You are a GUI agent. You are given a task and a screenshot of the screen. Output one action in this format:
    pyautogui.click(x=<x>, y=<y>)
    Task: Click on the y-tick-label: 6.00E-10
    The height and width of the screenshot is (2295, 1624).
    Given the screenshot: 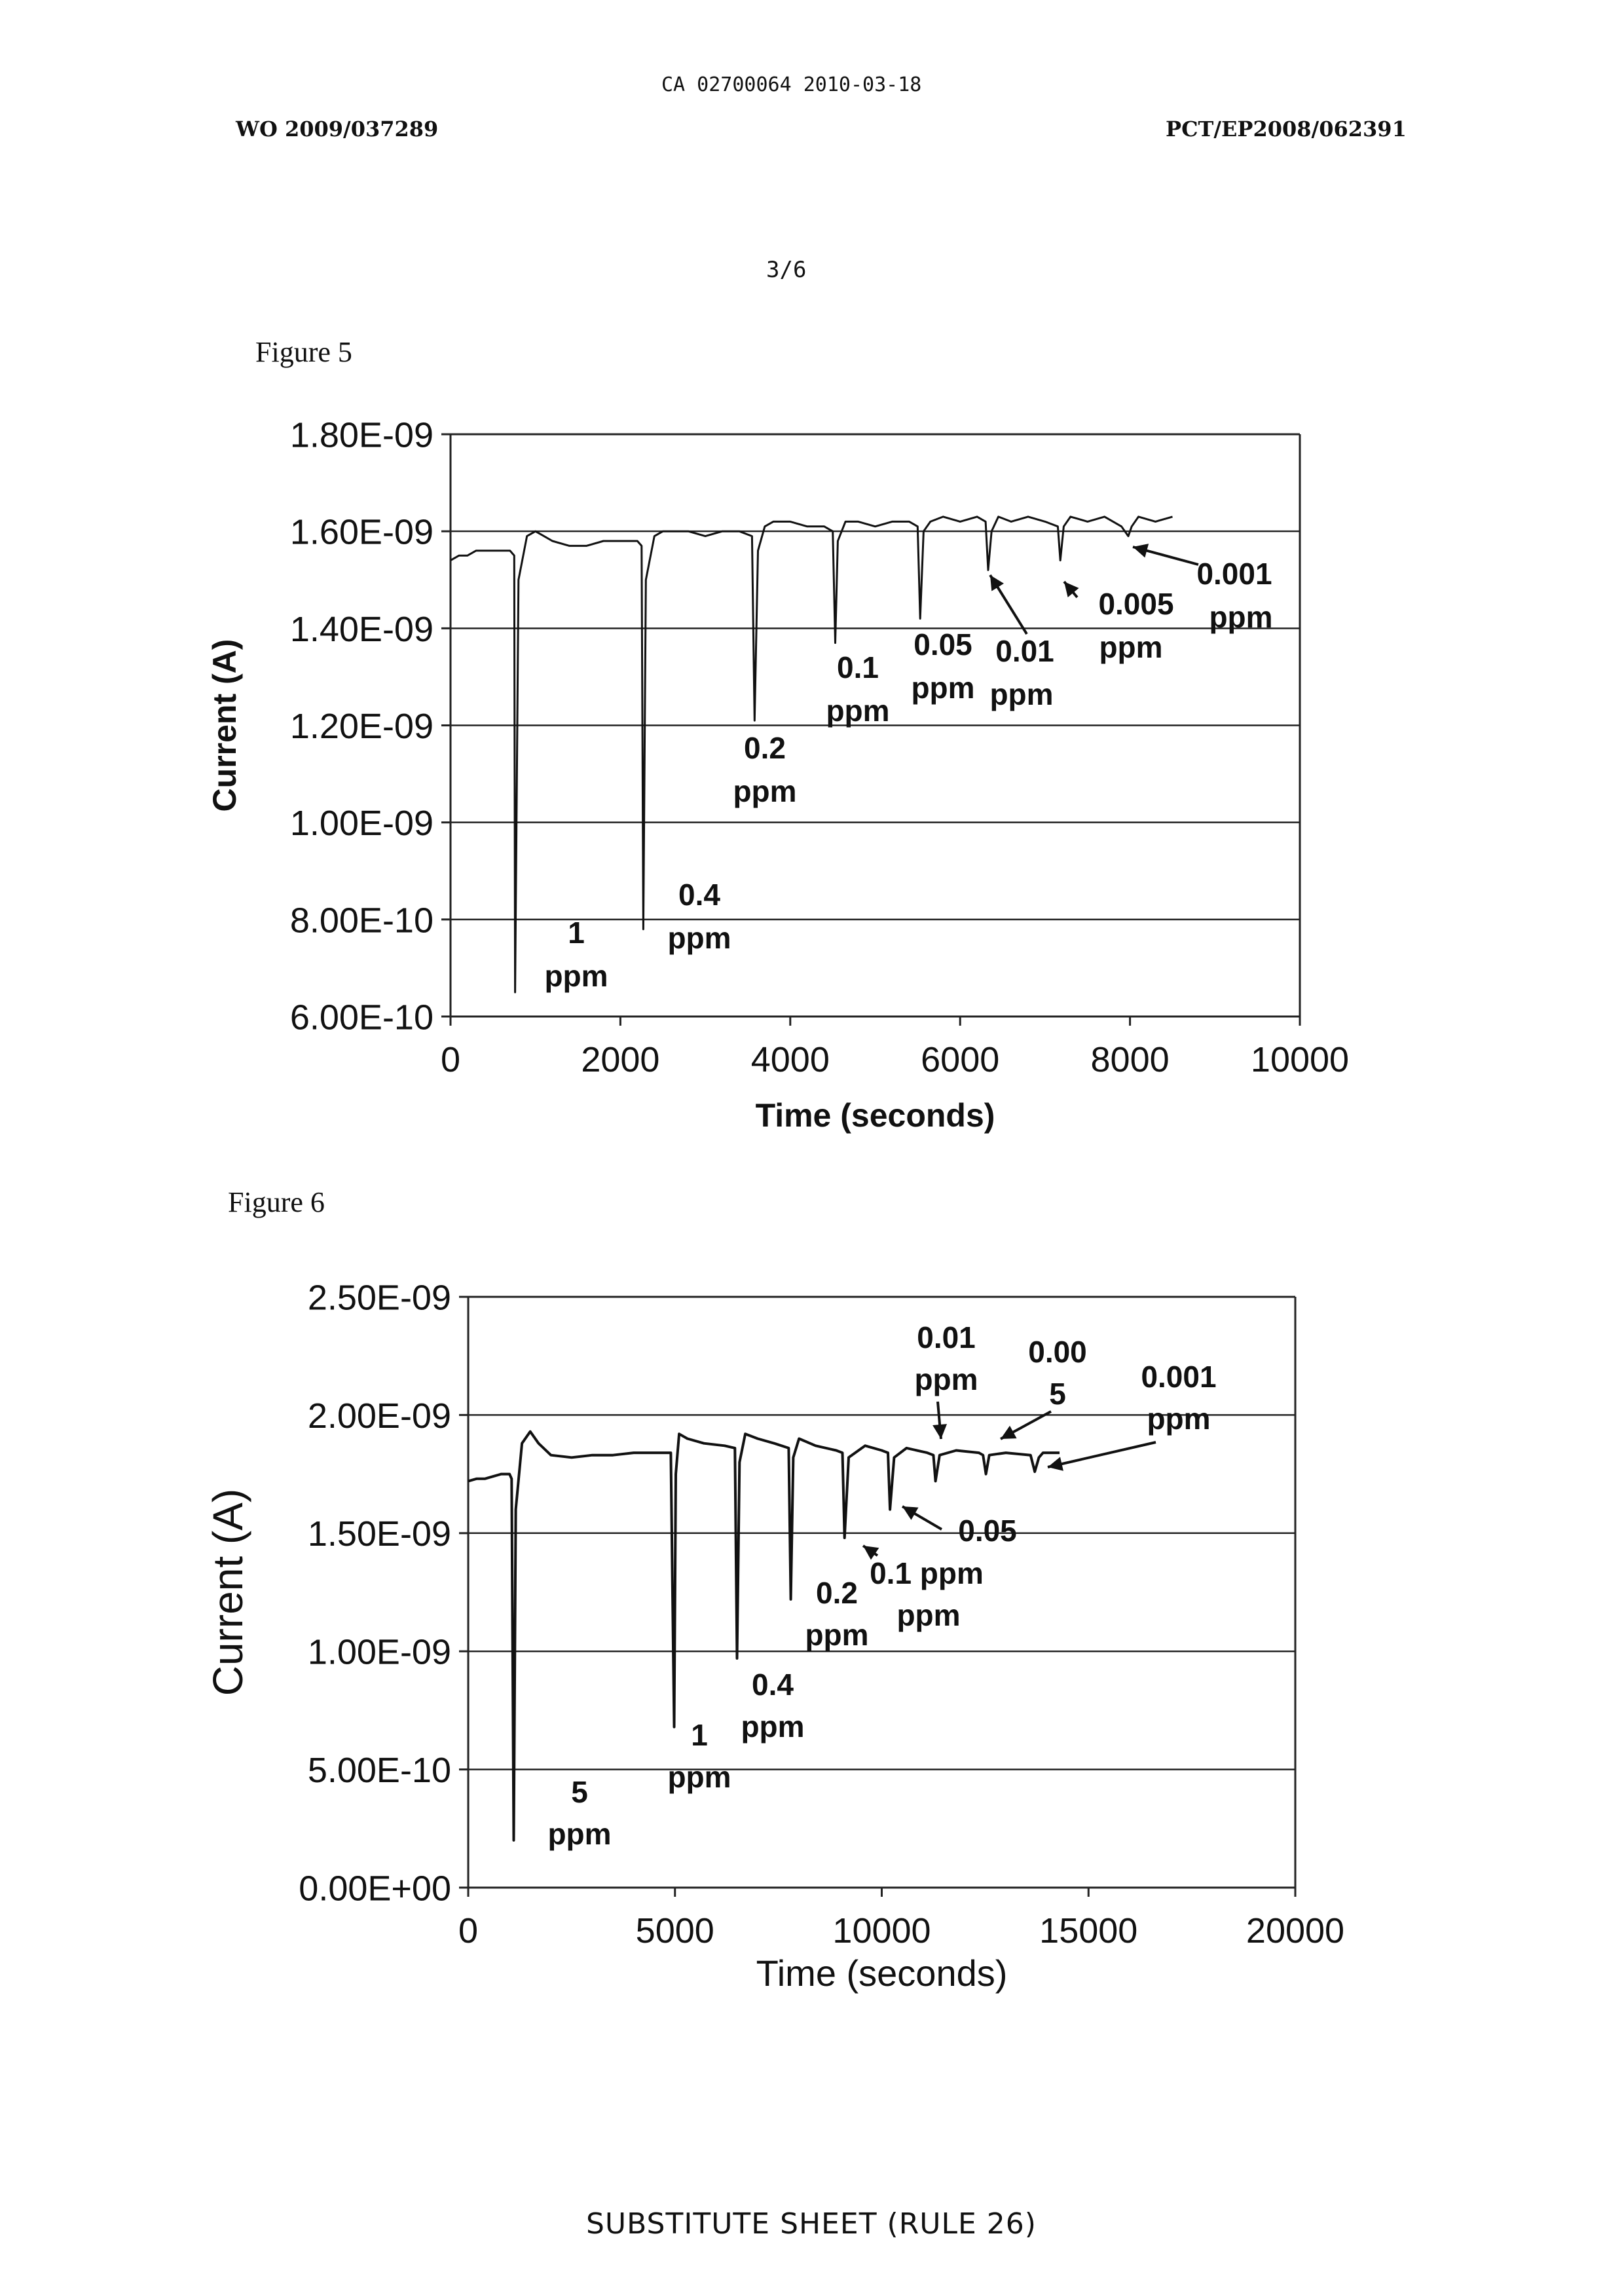 What is the action you would take?
    pyautogui.click(x=362, y=1017)
    